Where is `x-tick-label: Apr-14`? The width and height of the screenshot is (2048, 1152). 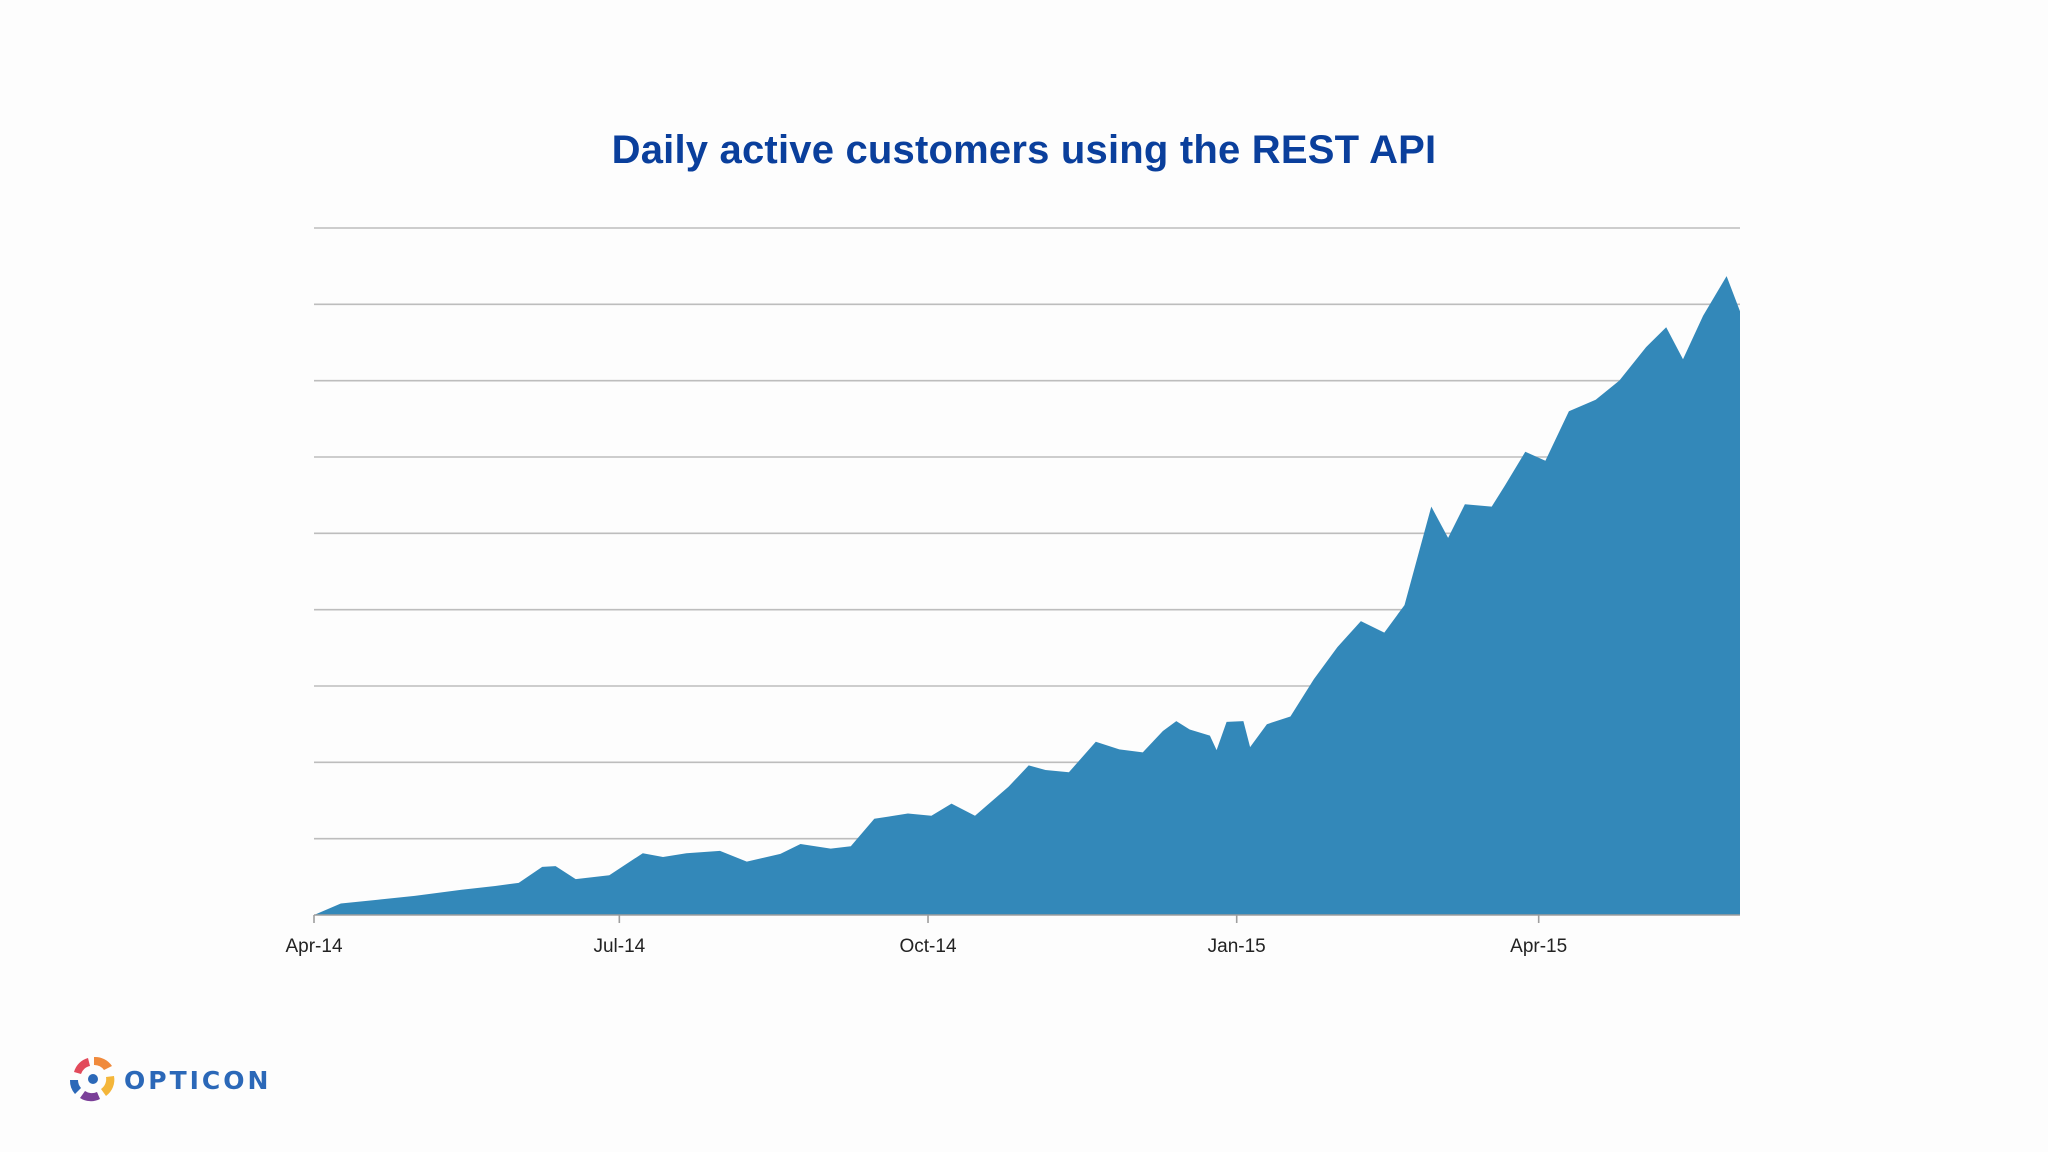
x-tick-label: Apr-14 is located at coordinates (313, 946).